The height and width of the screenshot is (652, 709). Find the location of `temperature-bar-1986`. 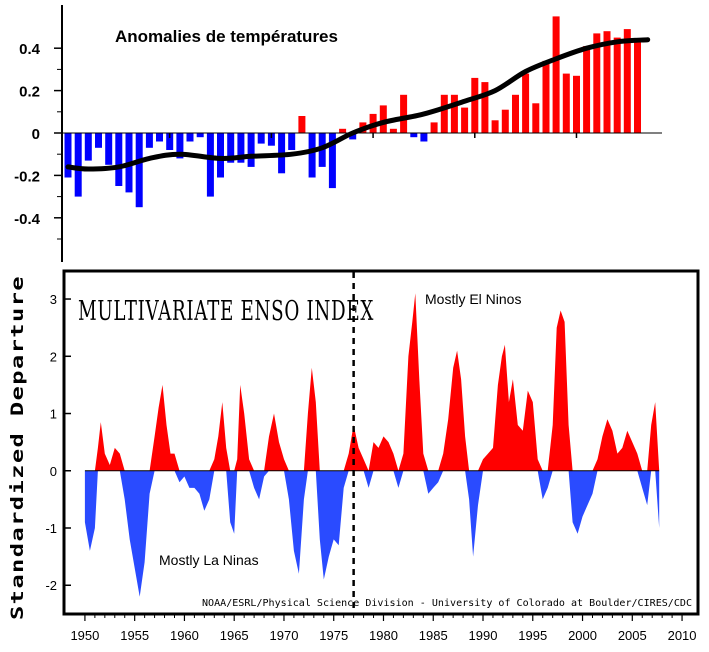

temperature-bar-1986 is located at coordinates (434, 127).